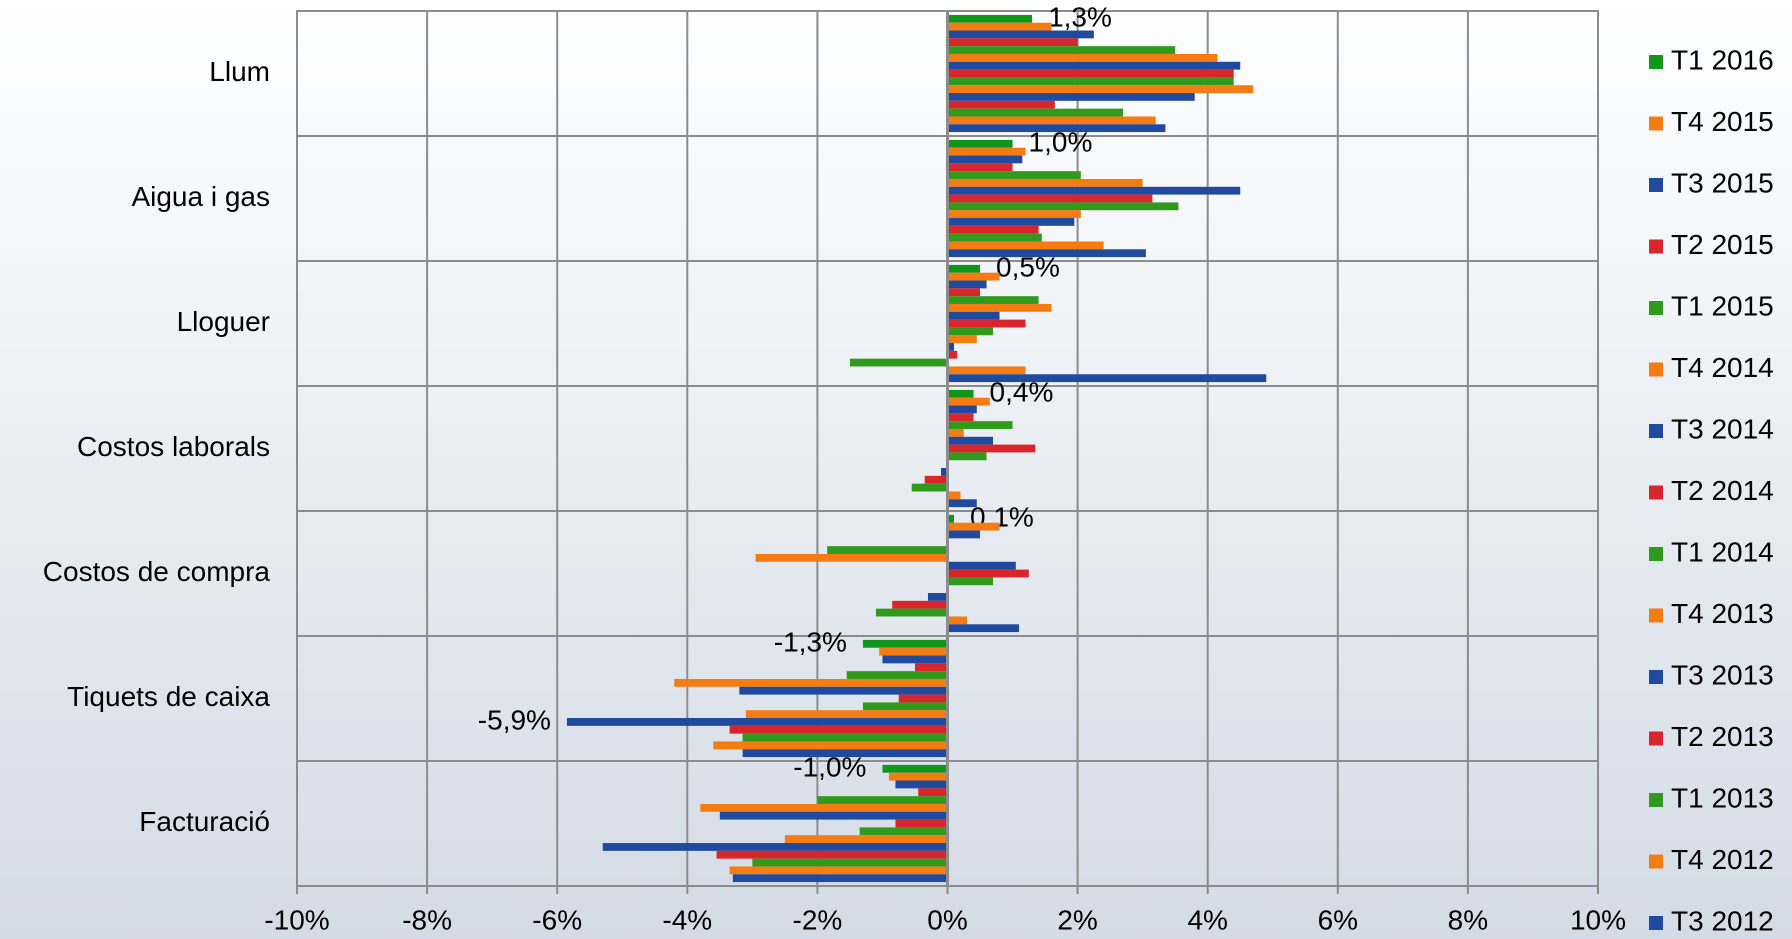  What do you see at coordinates (1722, 797) in the screenshot?
I see `legend-label: T1 2013` at bounding box center [1722, 797].